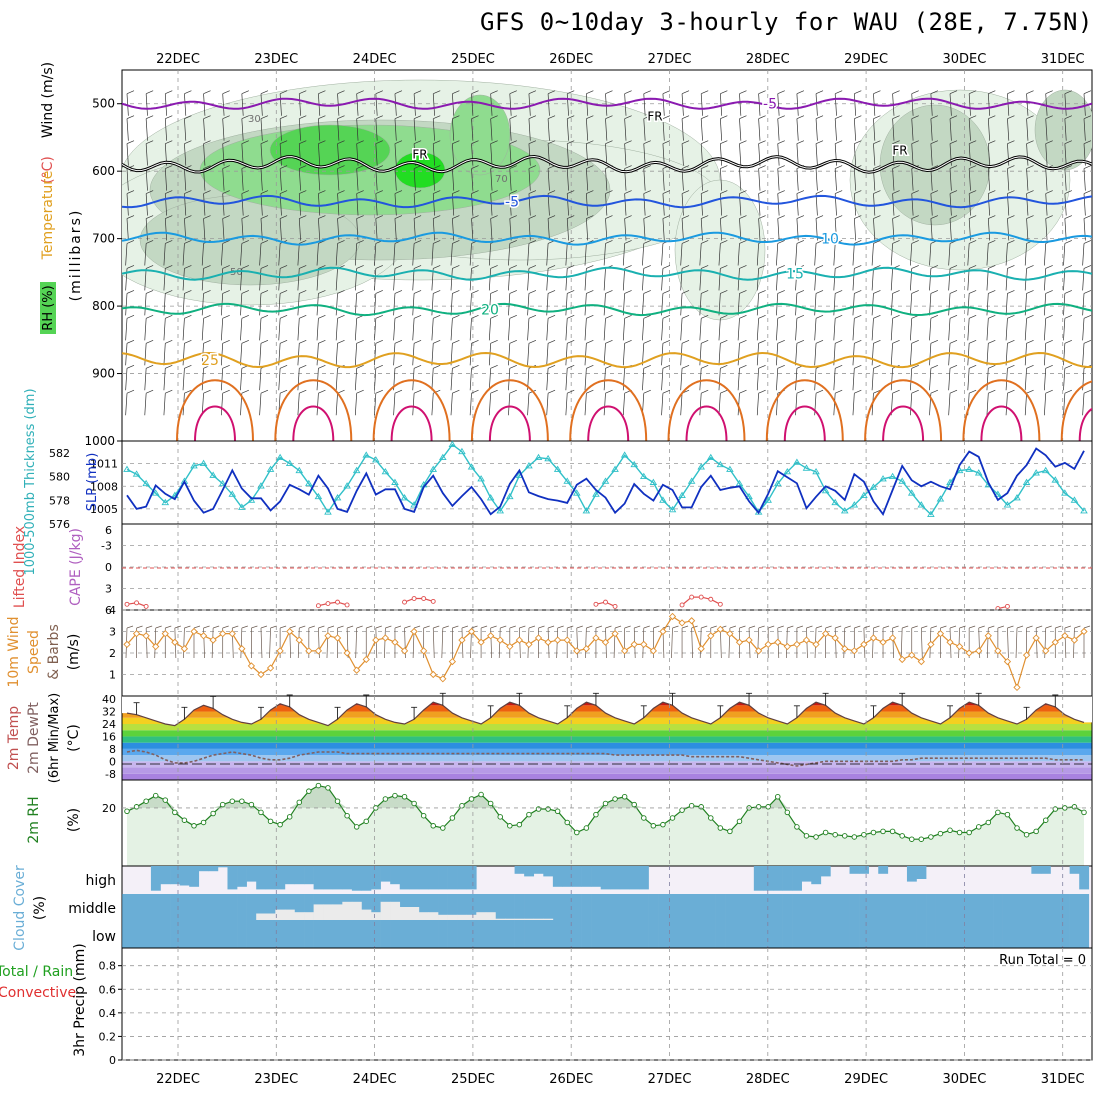  Describe the element at coordinates (104, 464) in the screenshot. I see `slp-tick-label: 1011` at that location.